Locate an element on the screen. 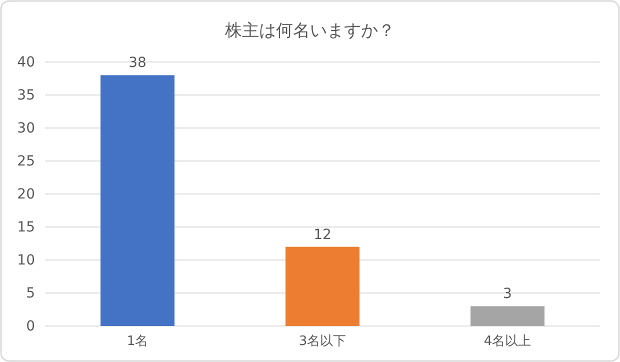 The width and height of the screenshot is (620, 362). chart-title: 株主は何名いますか？ is located at coordinates (309, 31).